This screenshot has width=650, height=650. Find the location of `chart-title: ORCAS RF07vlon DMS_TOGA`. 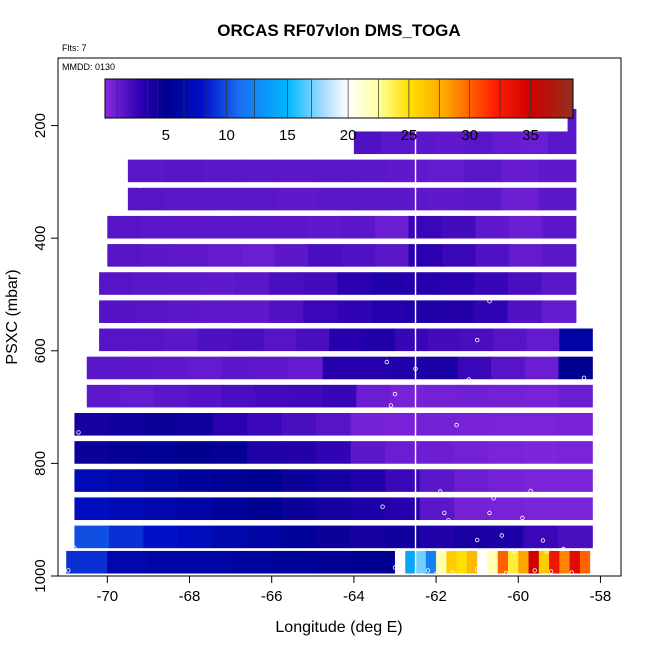

chart-title: ORCAS RF07vlon DMS_TOGA is located at coordinates (338, 30).